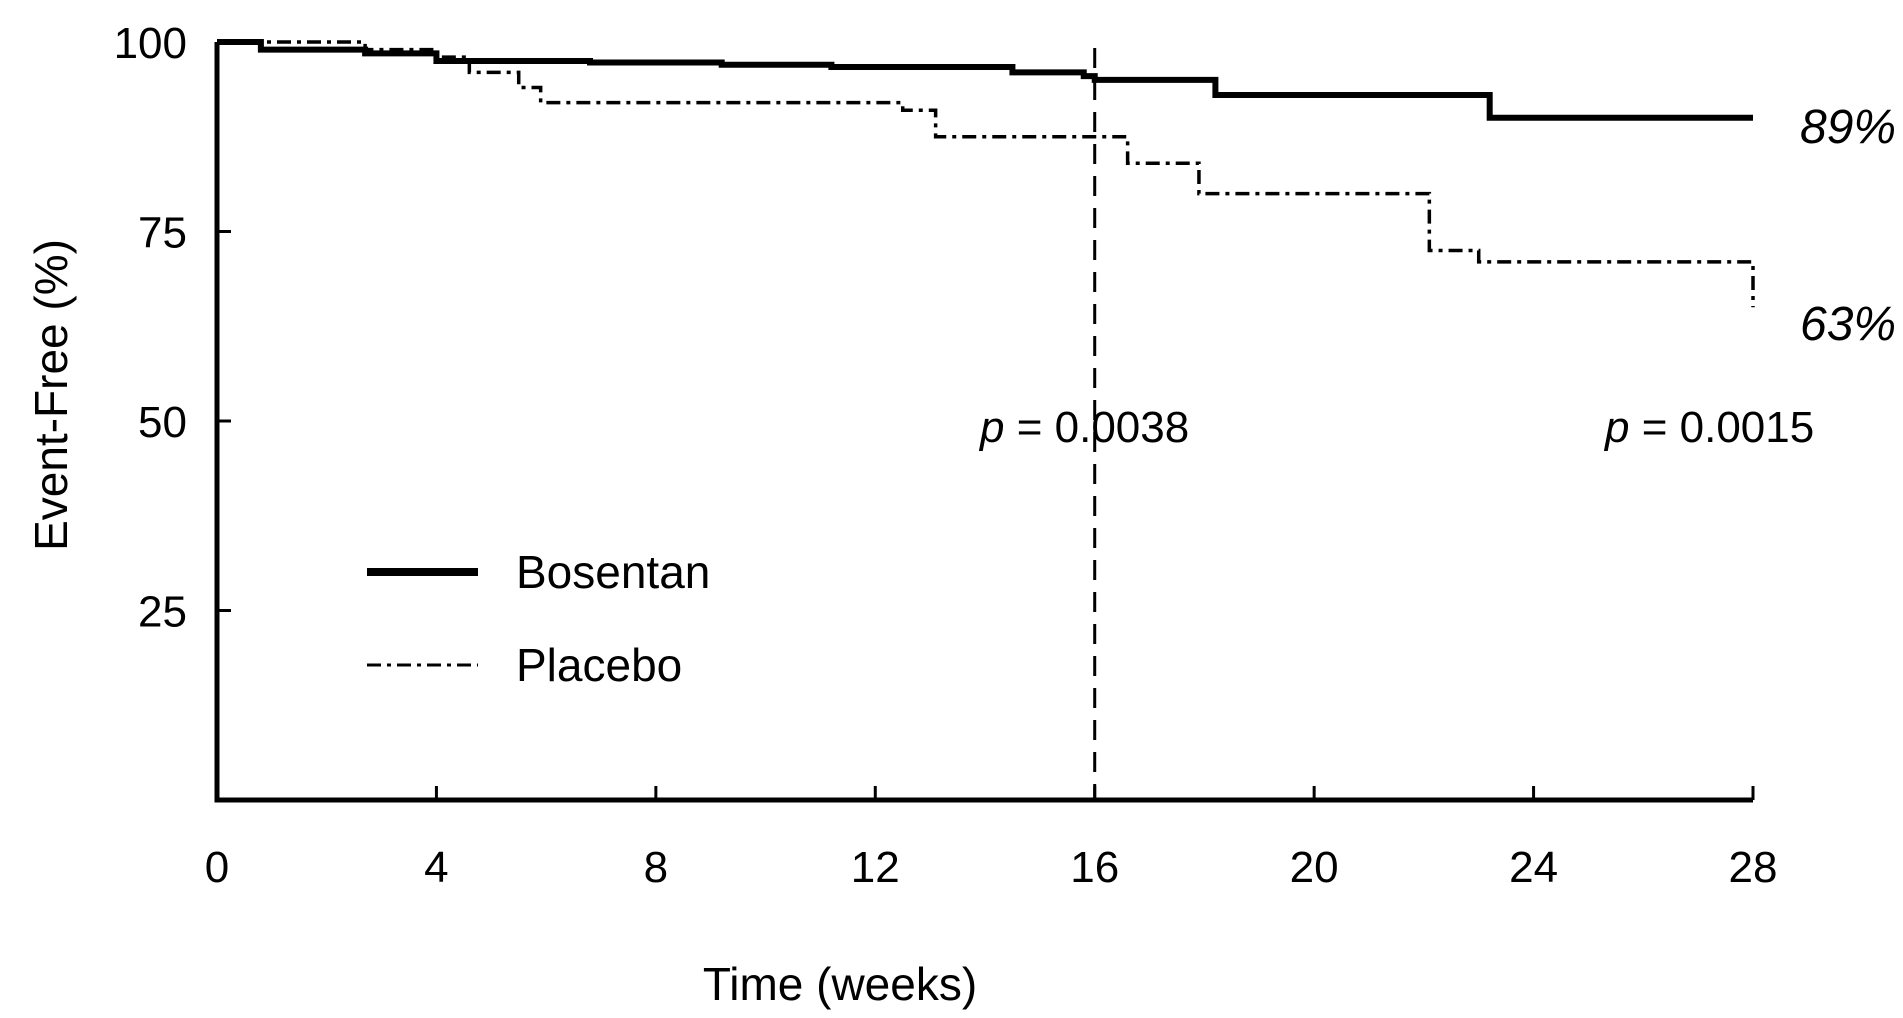 This screenshot has height=1018, width=1903. Describe the element at coordinates (1314, 867) in the screenshot. I see `x-tick-label-20: 20` at that location.